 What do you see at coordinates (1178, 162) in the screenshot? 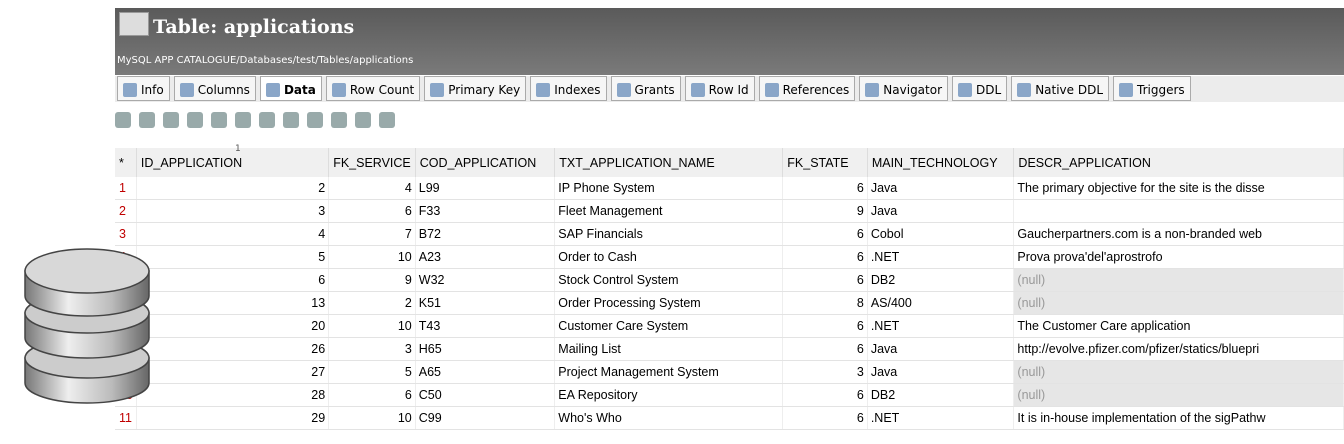
I see `column-header: DESCR_APPLICATION` at bounding box center [1178, 162].